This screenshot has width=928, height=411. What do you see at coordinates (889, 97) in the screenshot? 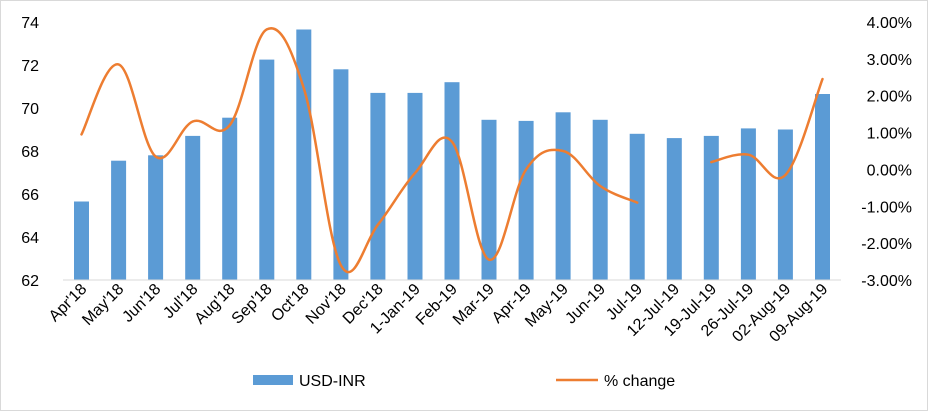
I see `right-tick-label: 2.00%` at bounding box center [889, 97].